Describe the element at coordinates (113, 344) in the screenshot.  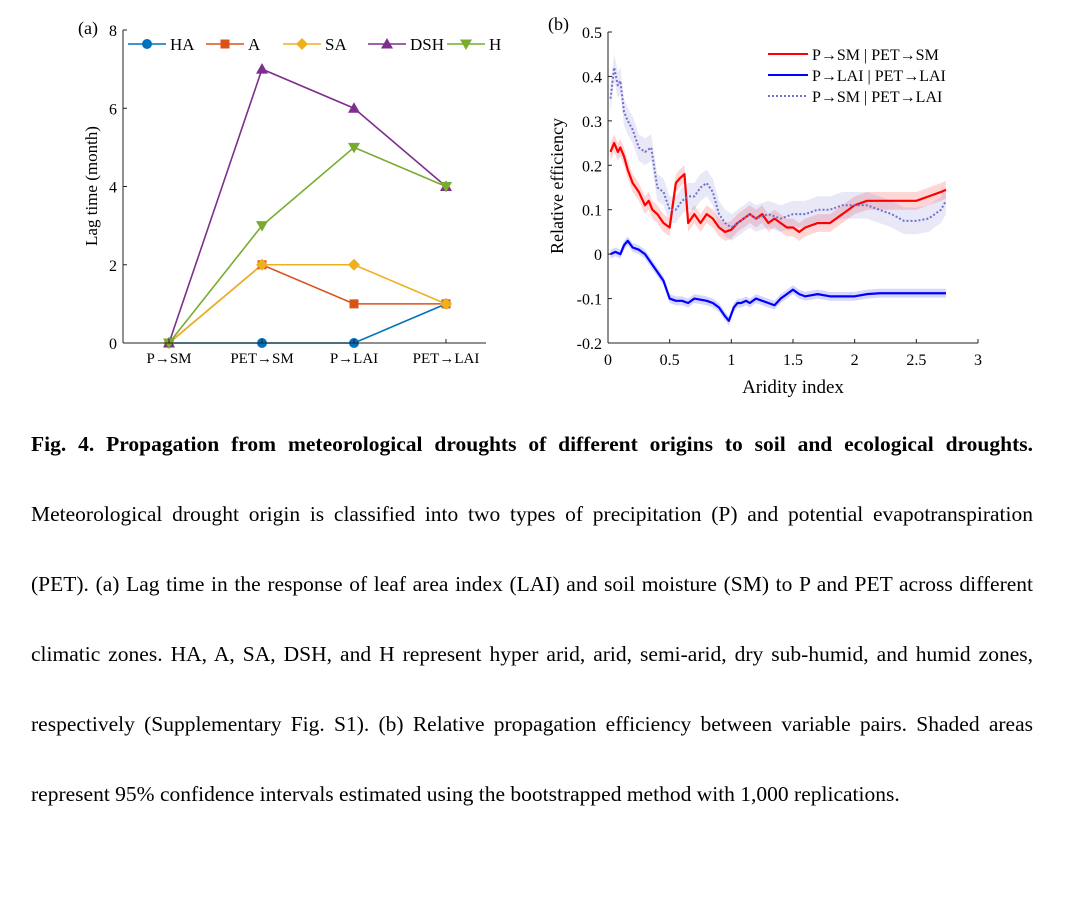
I see `panel-a-ytick-label: 0` at that location.